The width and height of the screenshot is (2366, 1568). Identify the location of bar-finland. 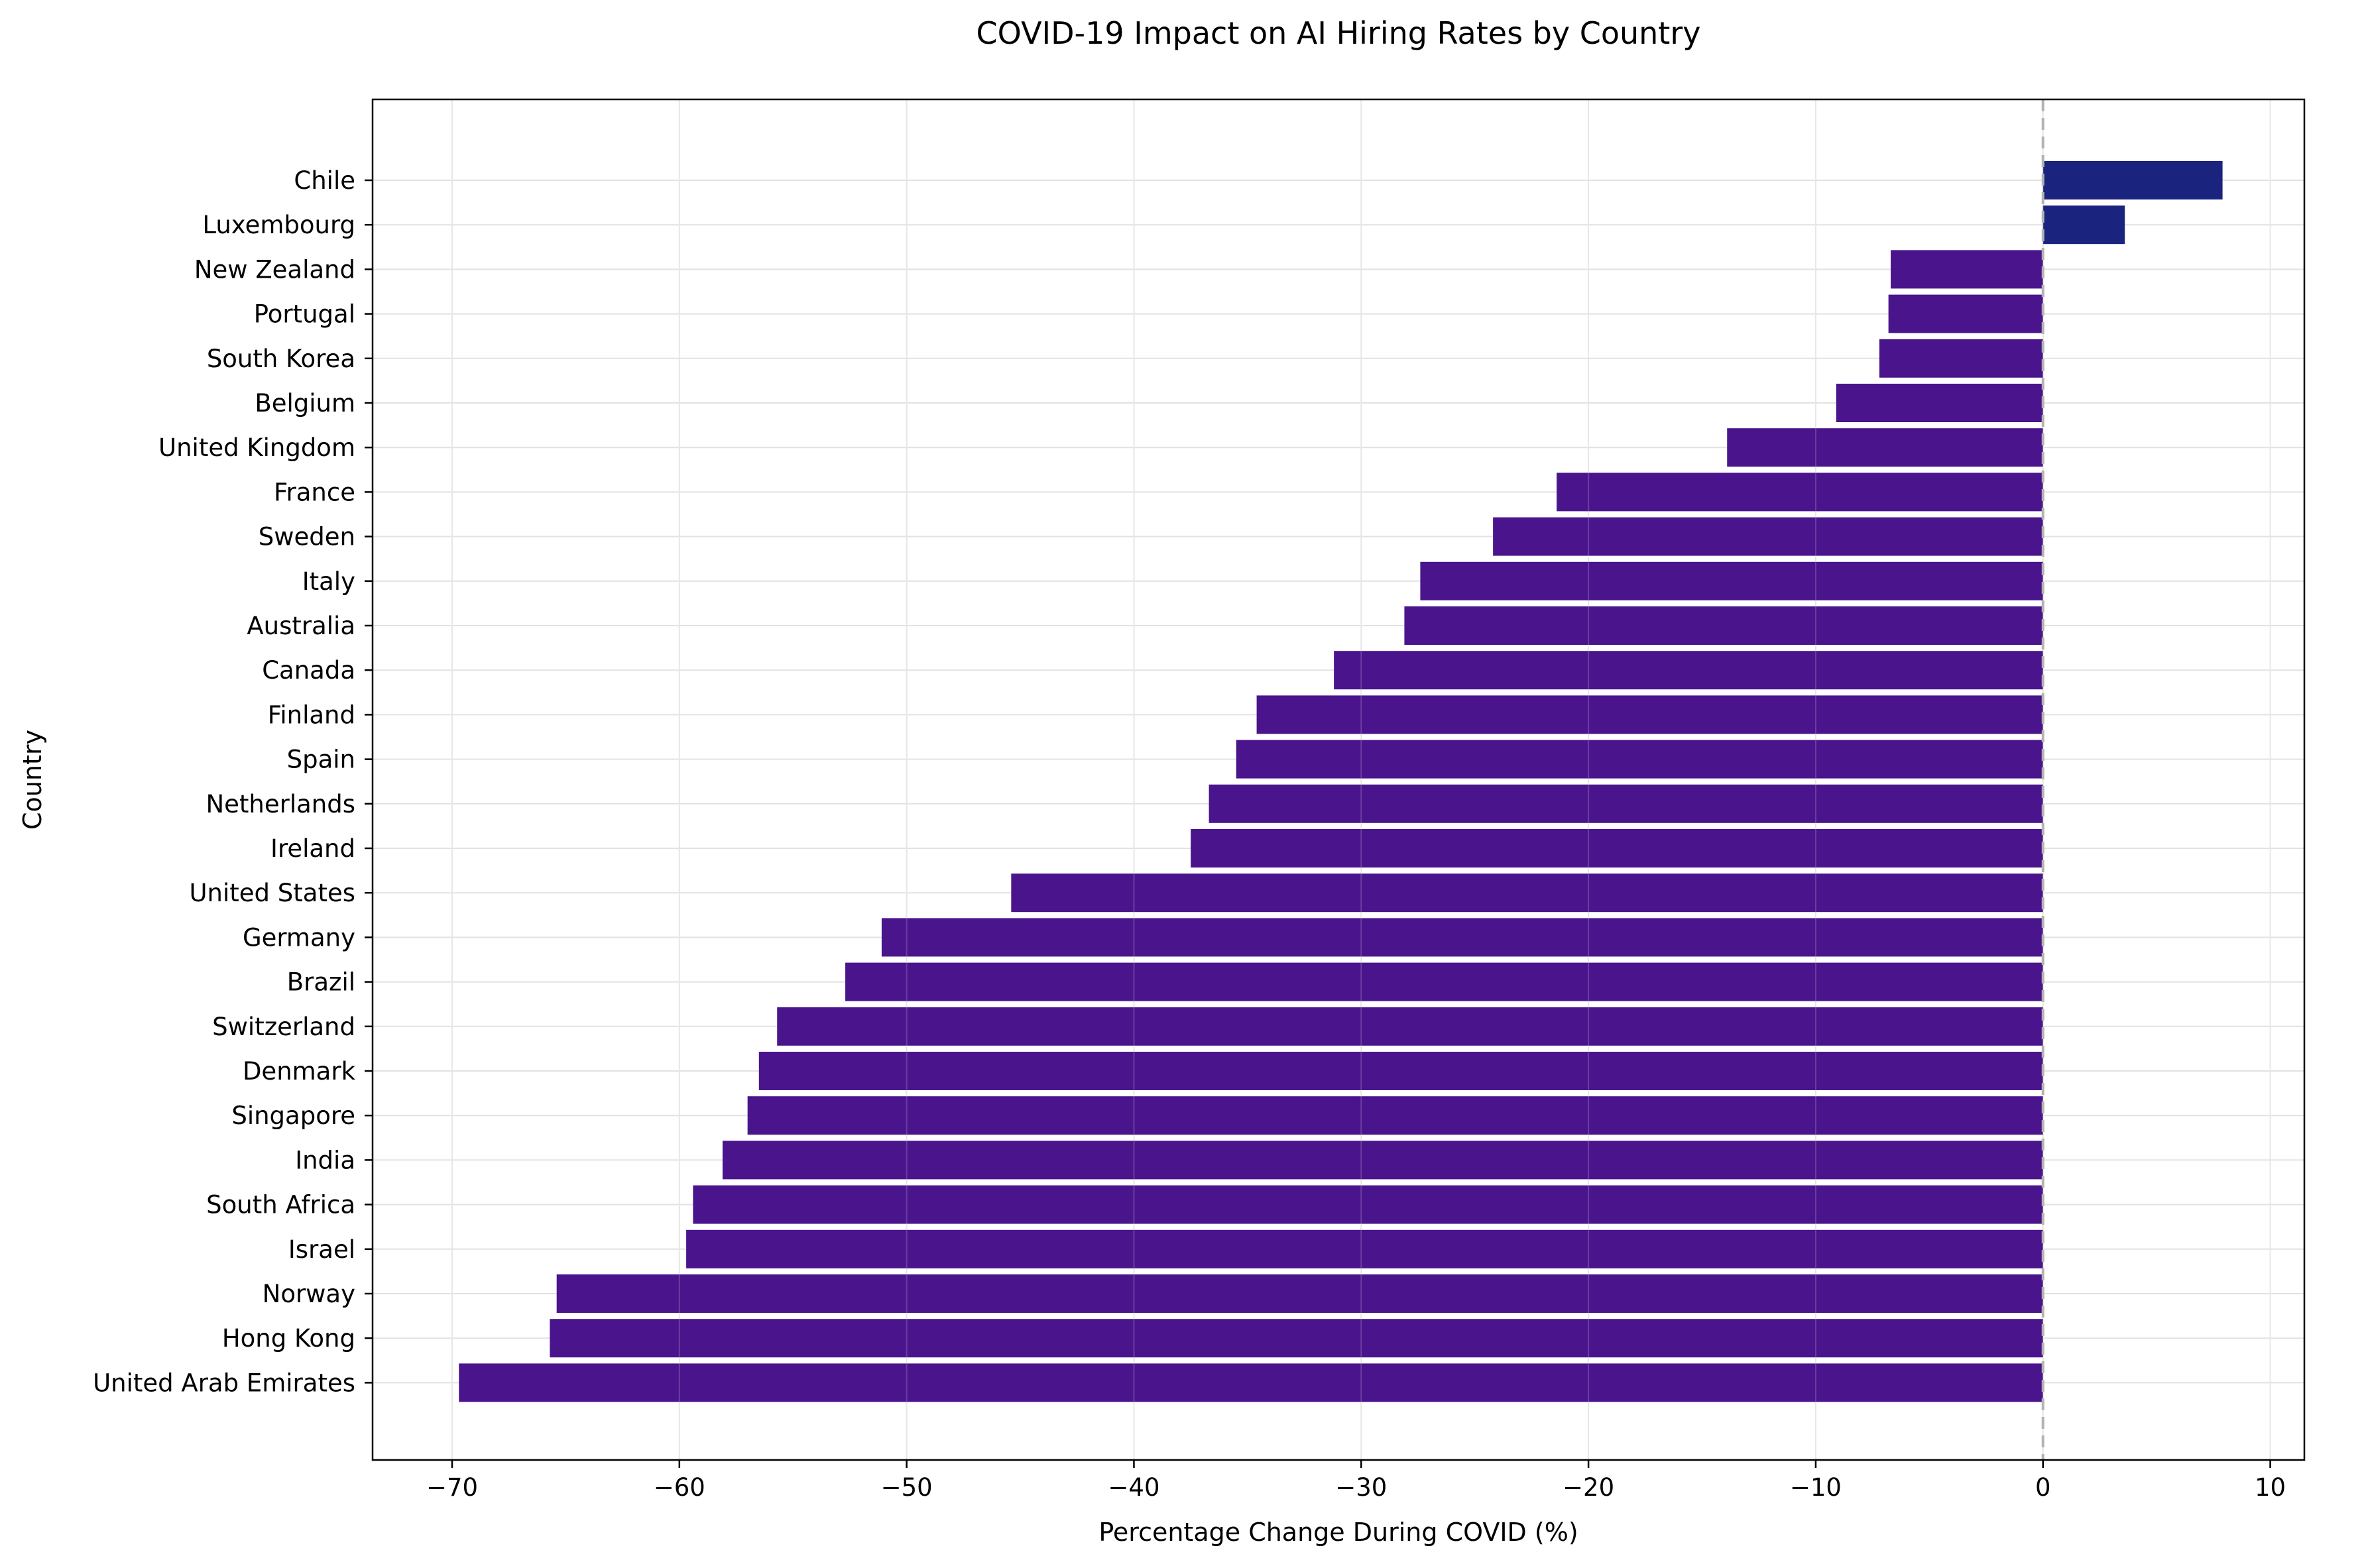
(1650, 714).